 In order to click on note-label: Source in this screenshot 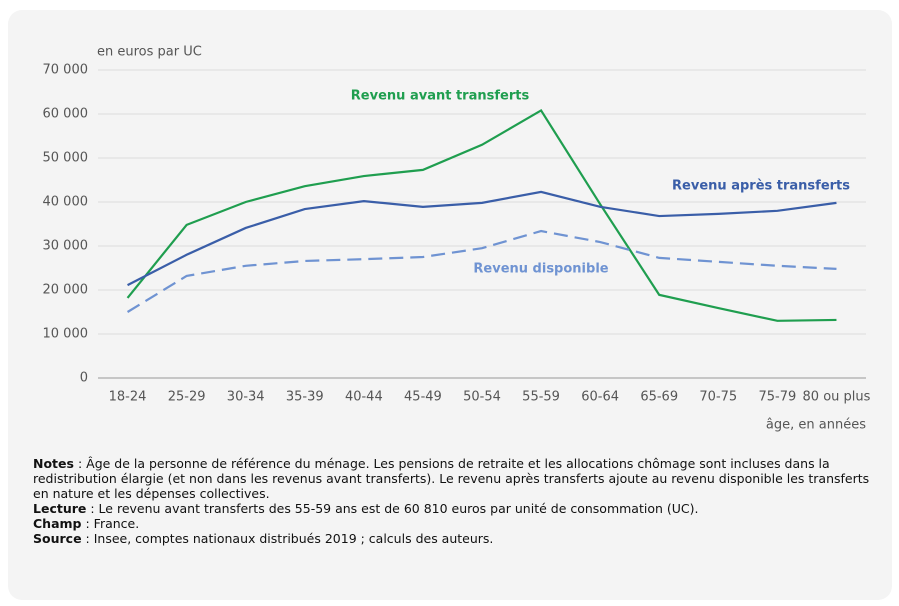, I will do `click(57, 538)`.